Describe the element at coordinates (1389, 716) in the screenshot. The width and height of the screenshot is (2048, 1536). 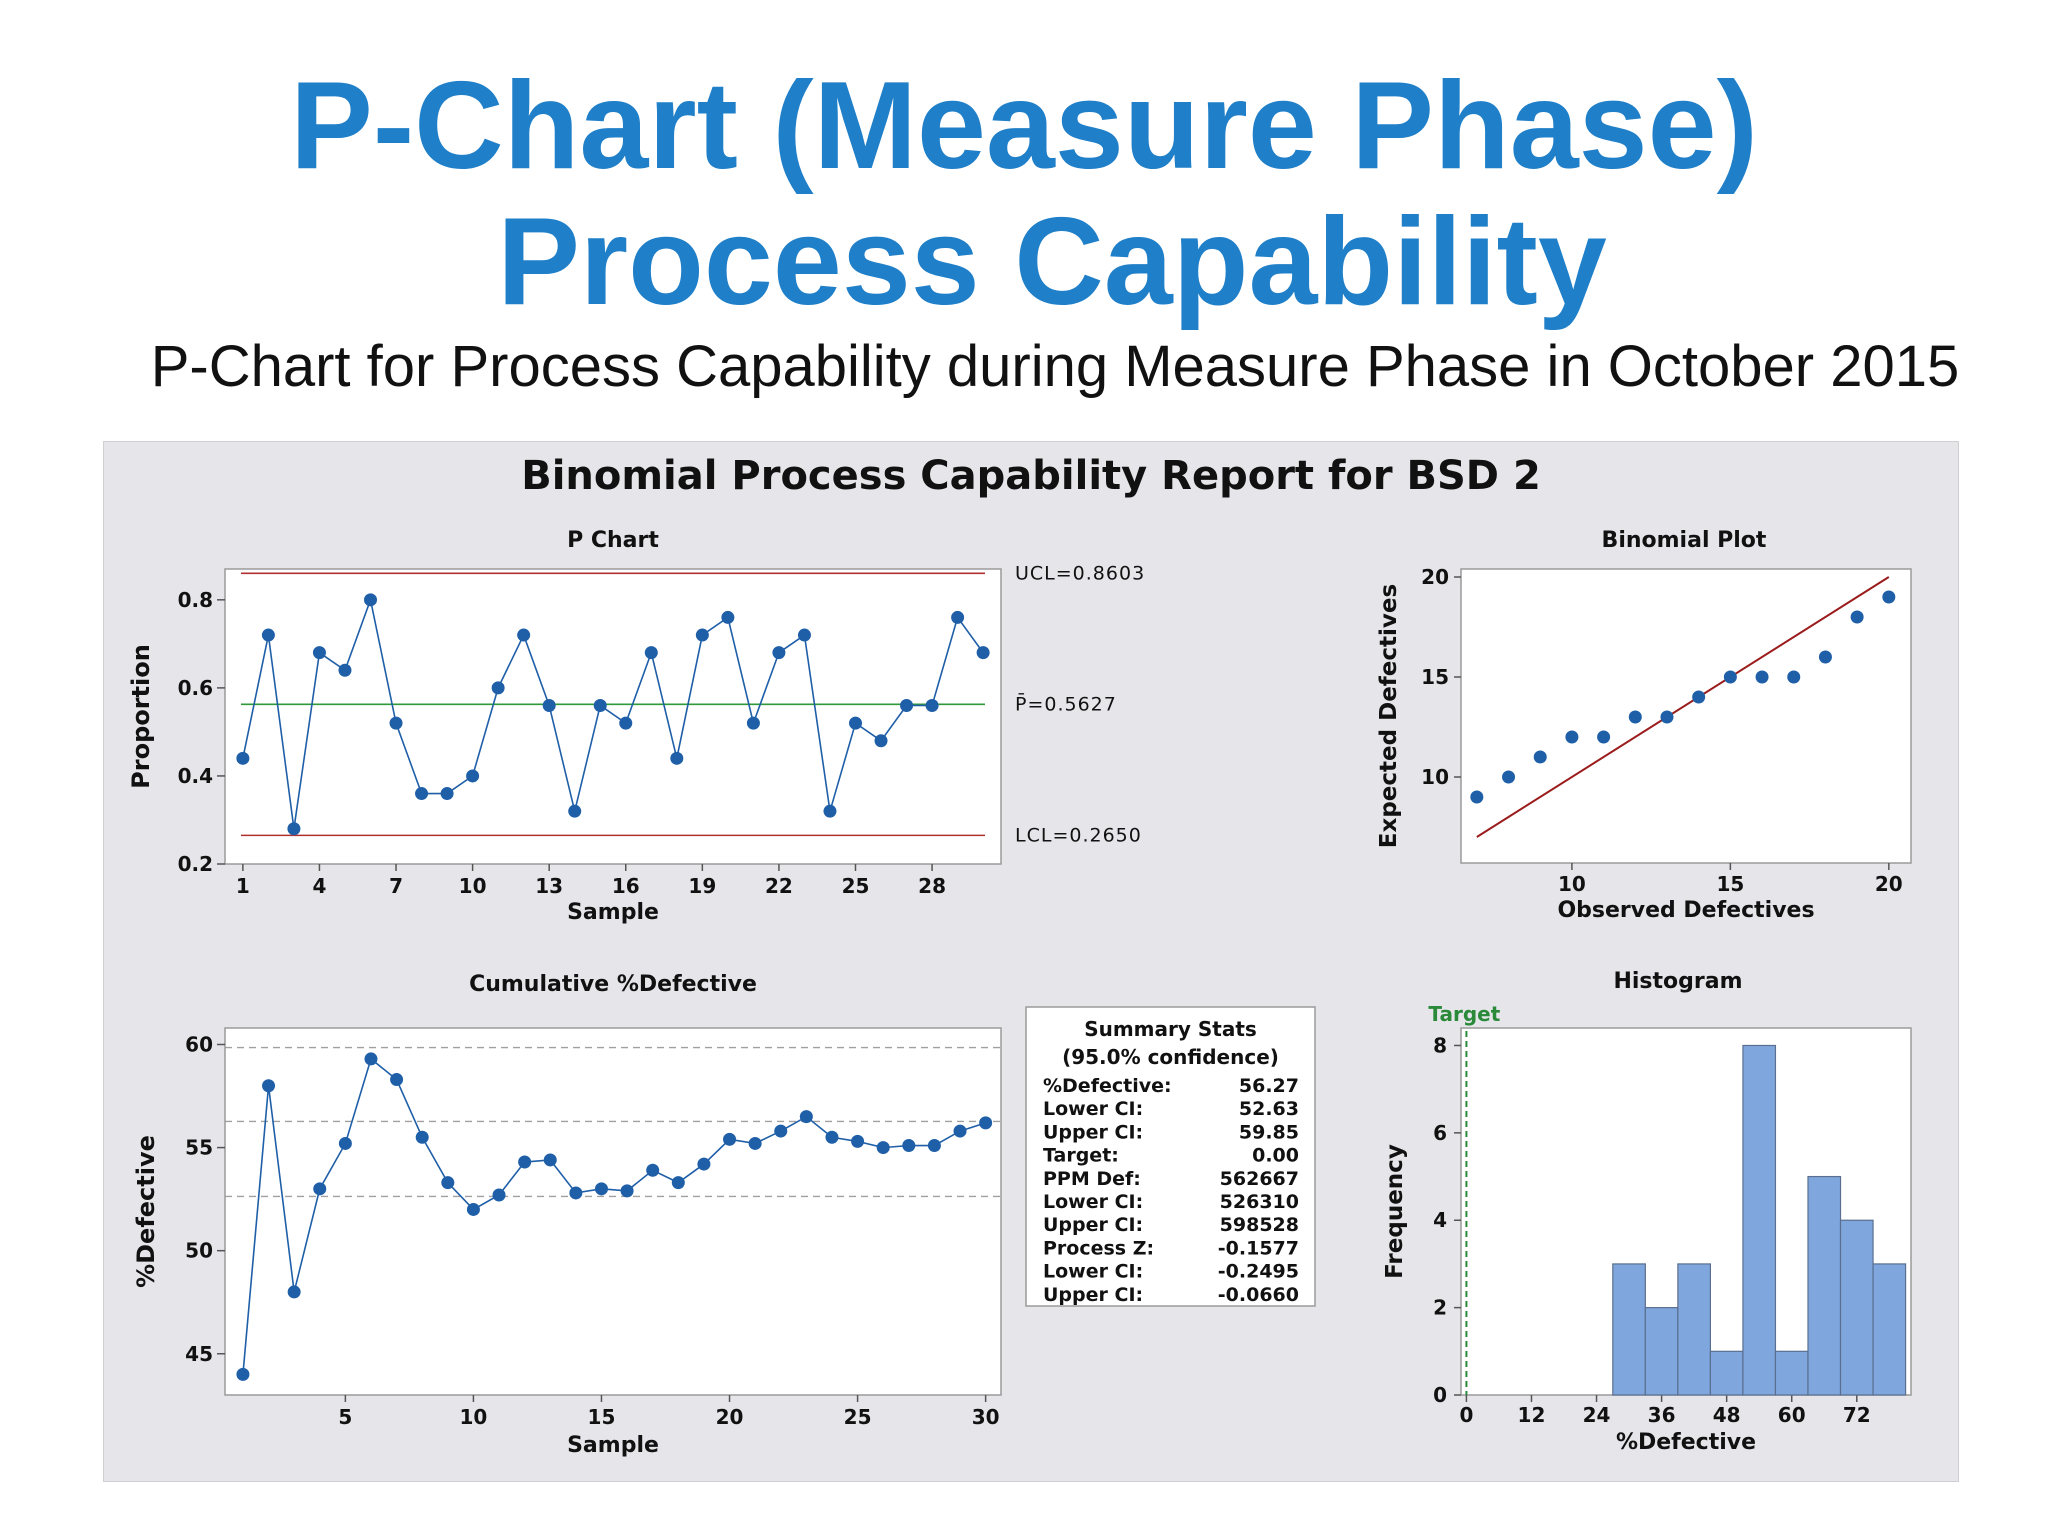
I see `binomial-y-axis-label: Expected Defectives` at that location.